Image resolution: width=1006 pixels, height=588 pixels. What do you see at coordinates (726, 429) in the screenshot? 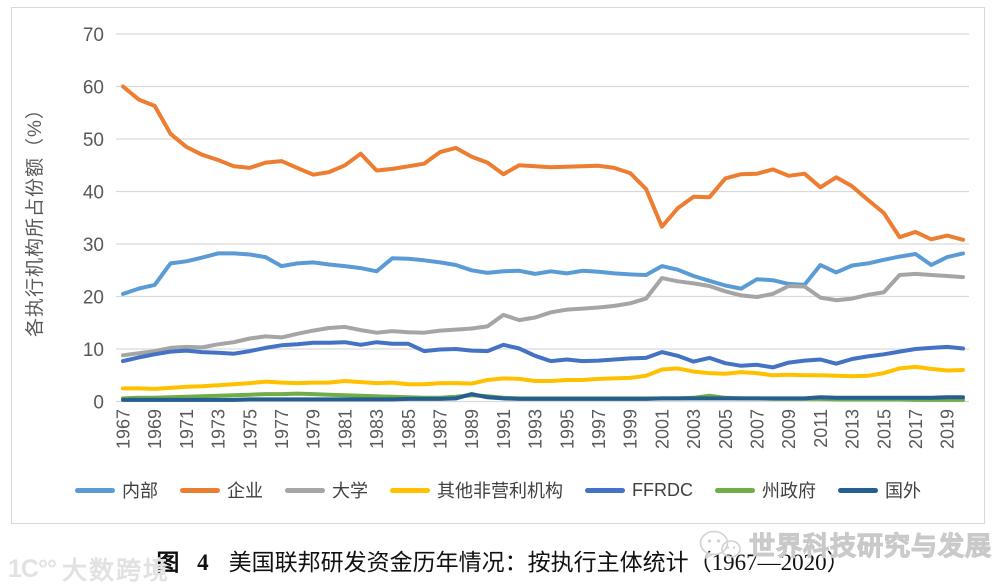
I see `x-tick-label: 2005` at bounding box center [726, 429].